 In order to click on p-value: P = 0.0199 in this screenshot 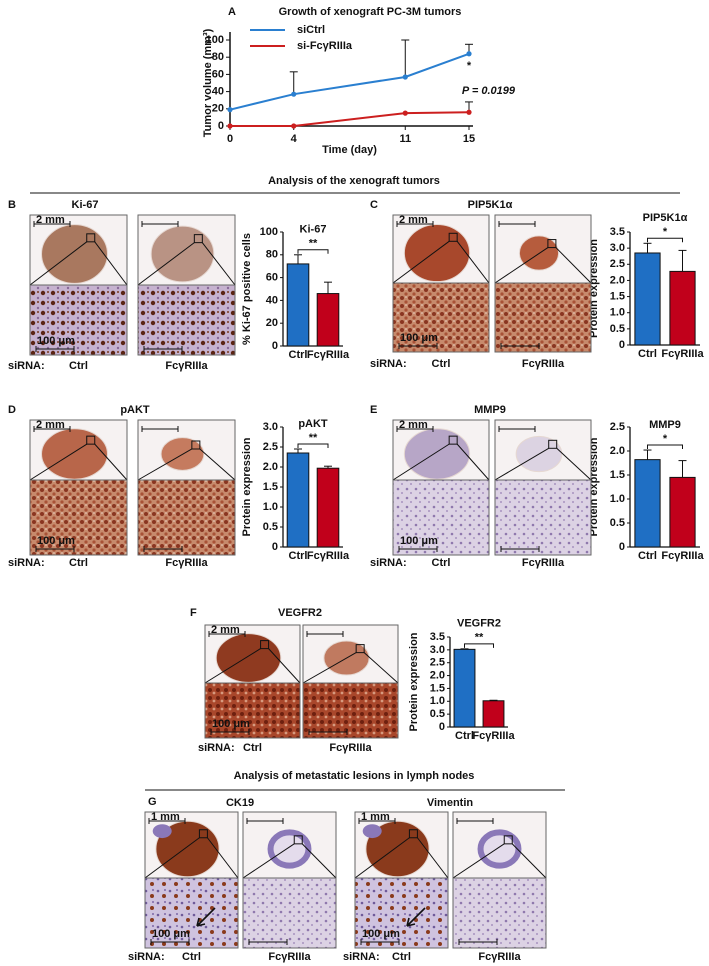, I will do `click(489, 91)`.